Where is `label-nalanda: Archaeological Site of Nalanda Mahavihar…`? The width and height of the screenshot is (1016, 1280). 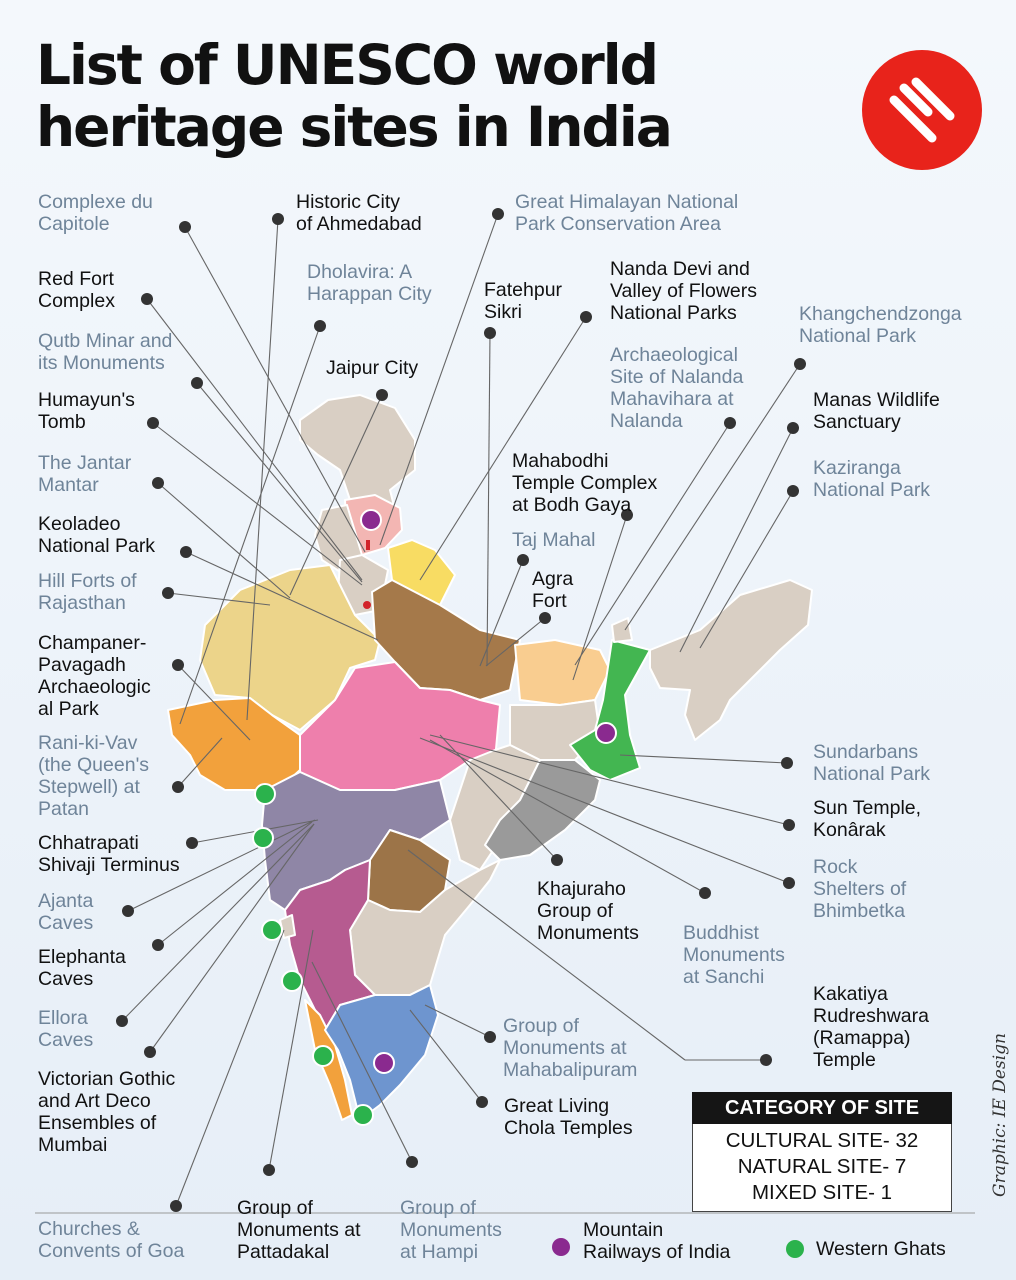
label-nalanda: Archaeological Site of Nalanda Mahavihar… is located at coordinates (677, 388).